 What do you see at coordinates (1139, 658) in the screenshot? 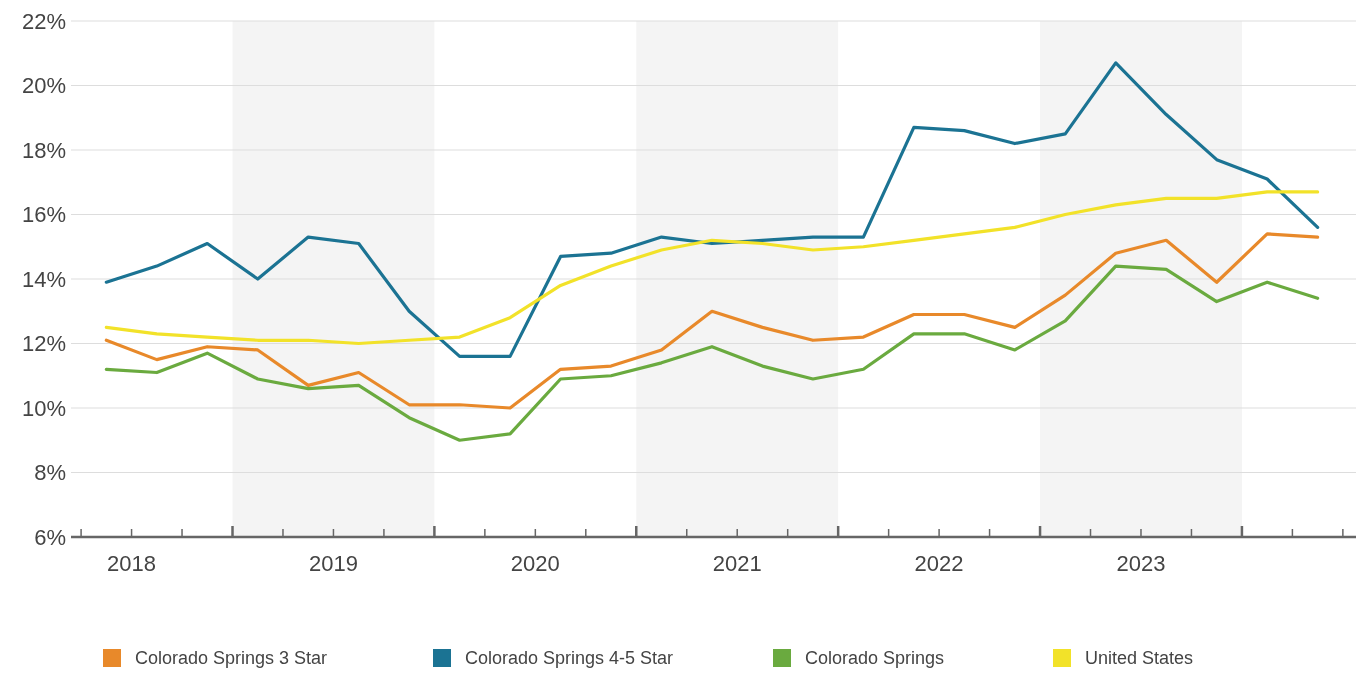
I see `legend-label: United States` at bounding box center [1139, 658].